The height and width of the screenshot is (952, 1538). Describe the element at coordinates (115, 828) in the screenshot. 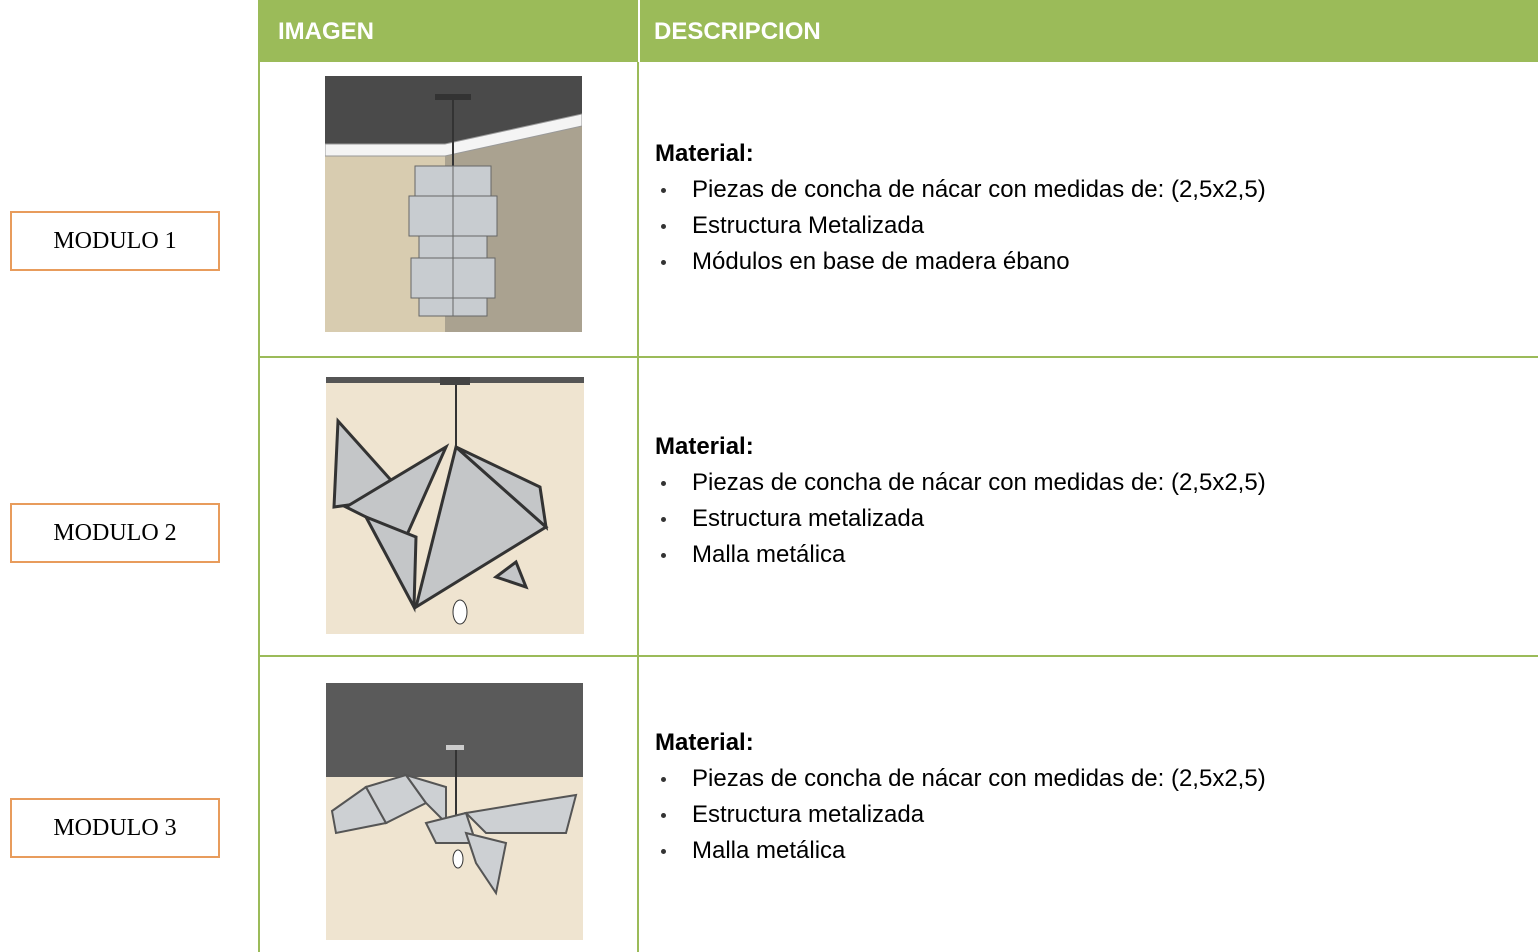

I see `module-label: MODULO 3` at that location.